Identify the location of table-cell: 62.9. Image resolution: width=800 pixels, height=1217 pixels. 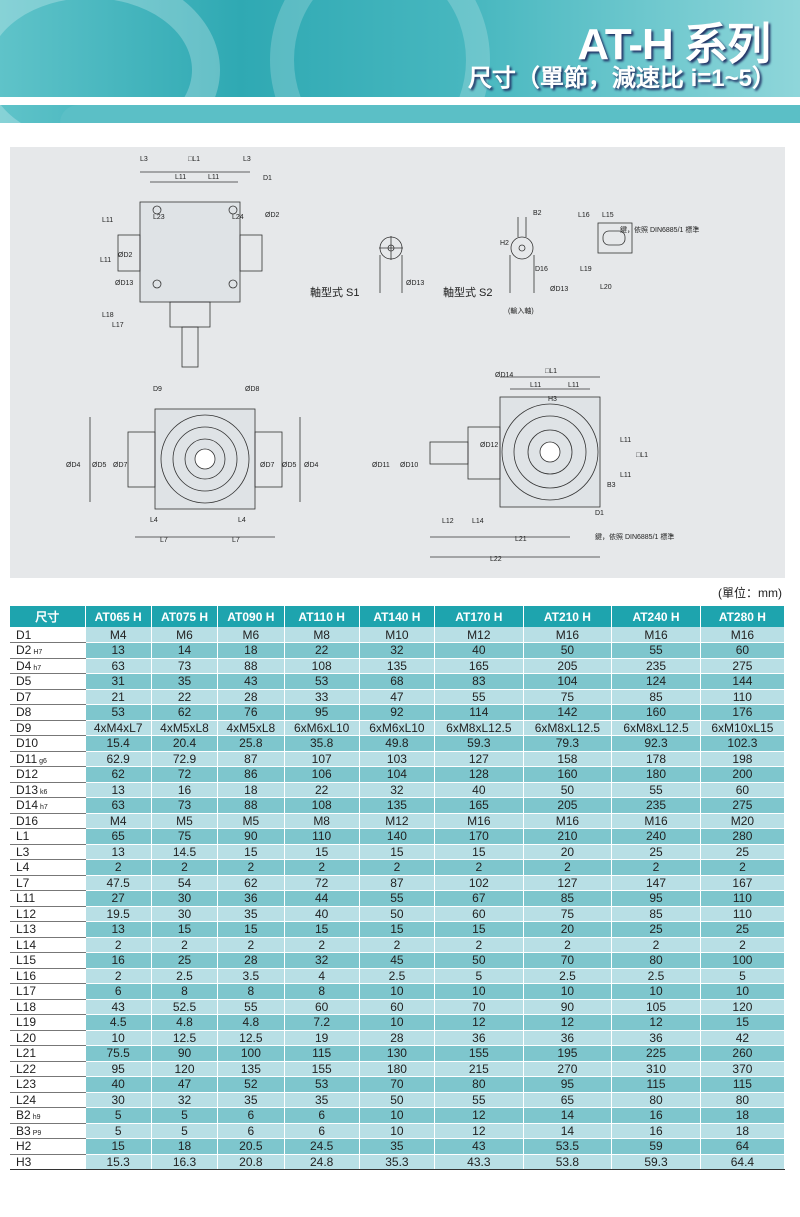
(118, 759).